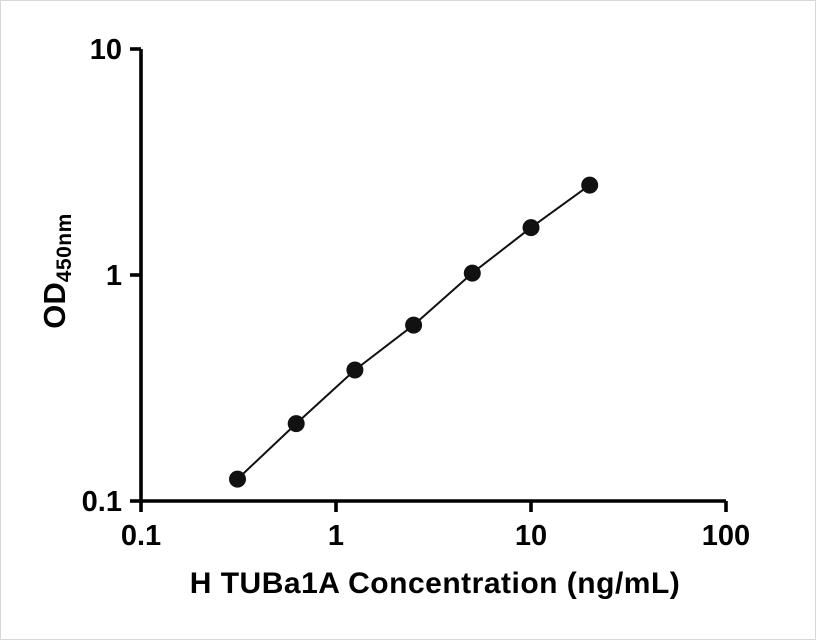 This screenshot has width=816, height=640. What do you see at coordinates (64, 248) in the screenshot?
I see `y-axis-title-subscript: 450nm` at bounding box center [64, 248].